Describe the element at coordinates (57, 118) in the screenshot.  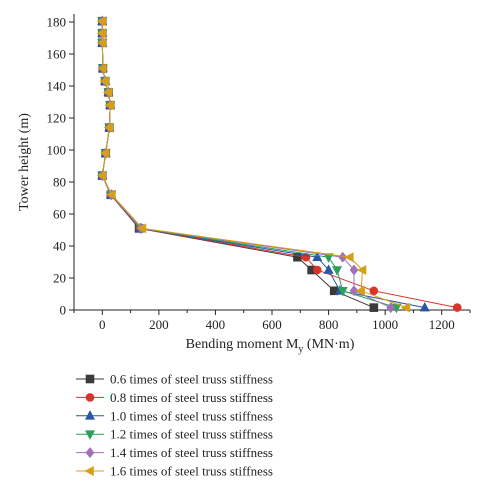
I see `y-tick-label: 120` at that location.